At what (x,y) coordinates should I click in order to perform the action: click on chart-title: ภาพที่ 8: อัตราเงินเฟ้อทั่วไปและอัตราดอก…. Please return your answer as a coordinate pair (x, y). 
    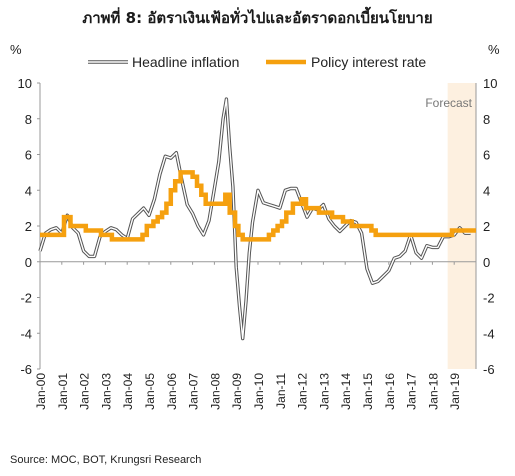
    Looking at the image, I should click on (257, 18).